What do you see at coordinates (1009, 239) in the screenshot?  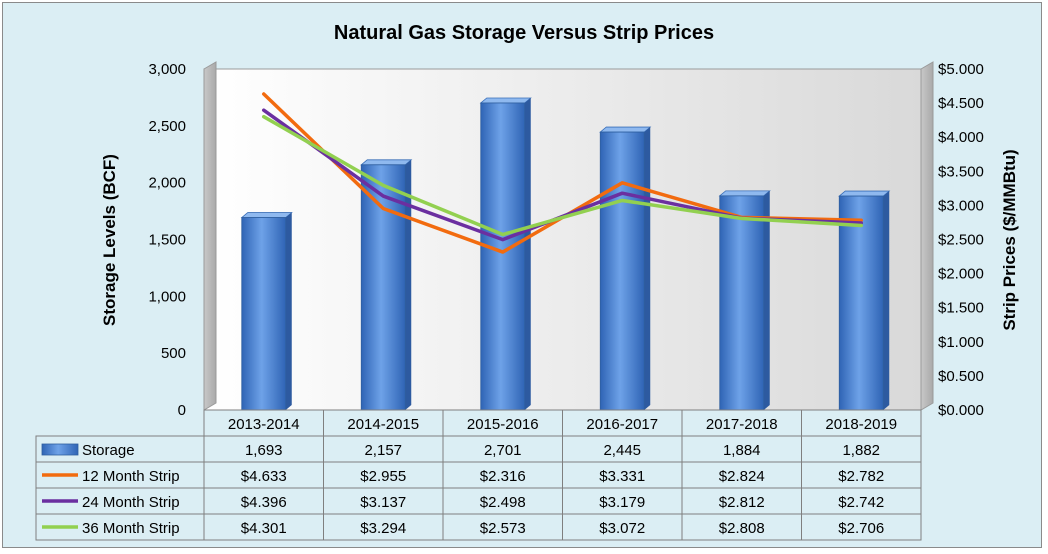 I see `right-axis-title: Strip Prices ($/MMBtu)` at bounding box center [1009, 239].